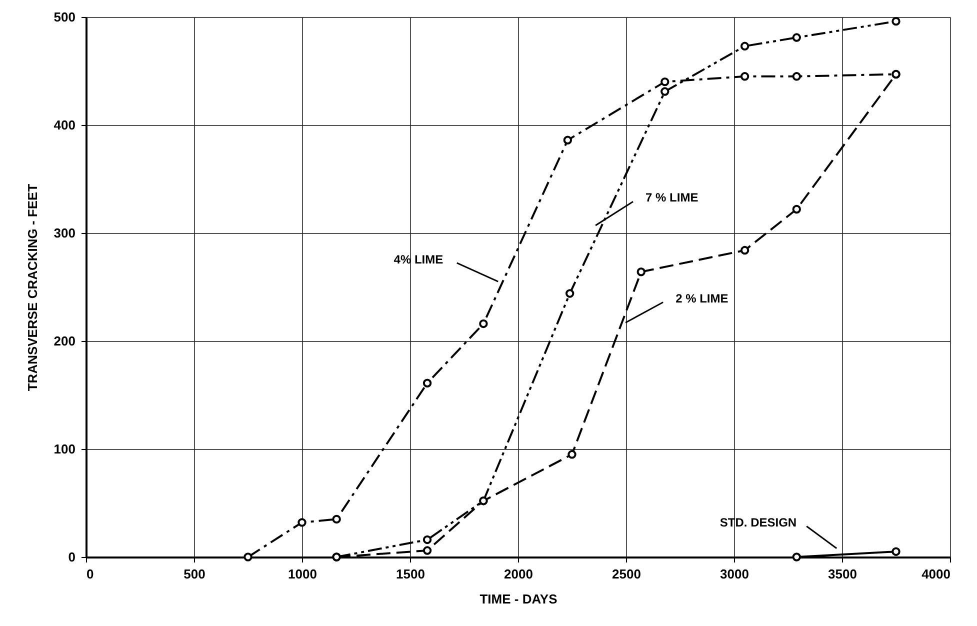 The height and width of the screenshot is (626, 977). I want to click on x-tick-label: 0, so click(90, 574).